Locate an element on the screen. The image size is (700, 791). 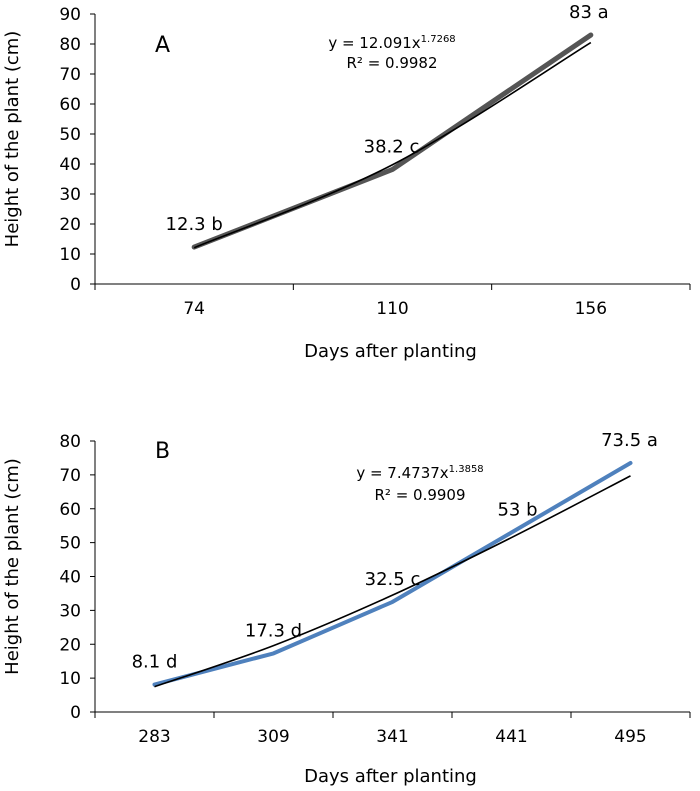
trend-equation: y = 12.091x1.7268 is located at coordinates (391, 43).